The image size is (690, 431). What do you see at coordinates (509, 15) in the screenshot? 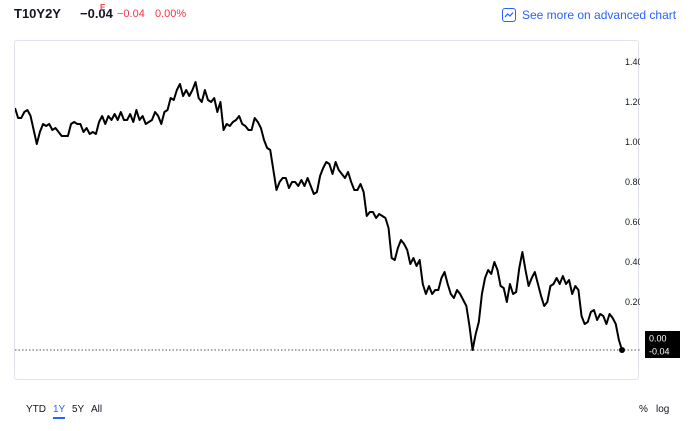
I see `chart-line-icon` at bounding box center [509, 15].